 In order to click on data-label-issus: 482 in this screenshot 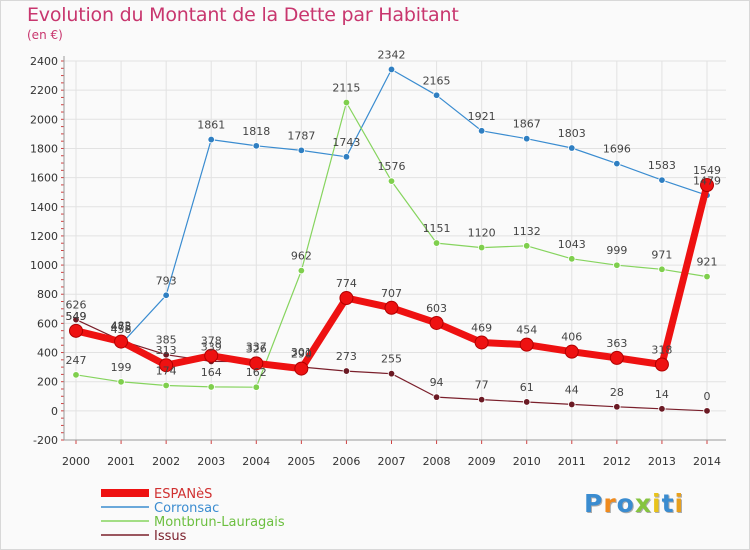, I will do `click(121, 326)`.